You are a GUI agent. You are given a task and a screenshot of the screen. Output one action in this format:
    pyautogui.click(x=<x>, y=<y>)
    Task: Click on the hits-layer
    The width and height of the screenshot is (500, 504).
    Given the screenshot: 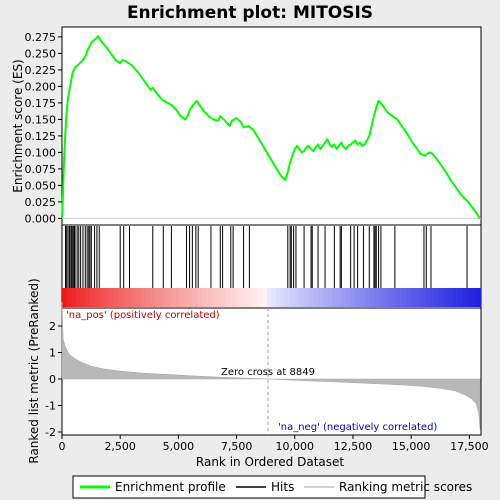 What is the action you would take?
    pyautogui.click(x=266, y=257)
    